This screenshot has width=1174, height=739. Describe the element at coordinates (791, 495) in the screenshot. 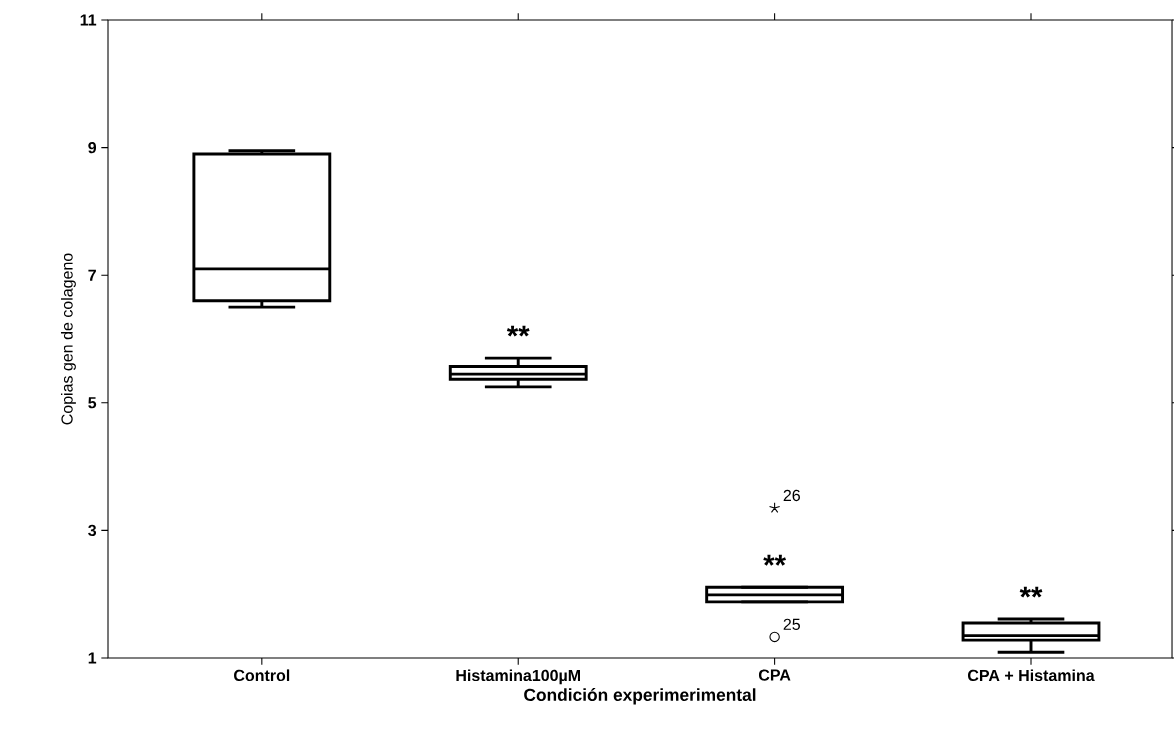

I see `annotation: 26` at that location.